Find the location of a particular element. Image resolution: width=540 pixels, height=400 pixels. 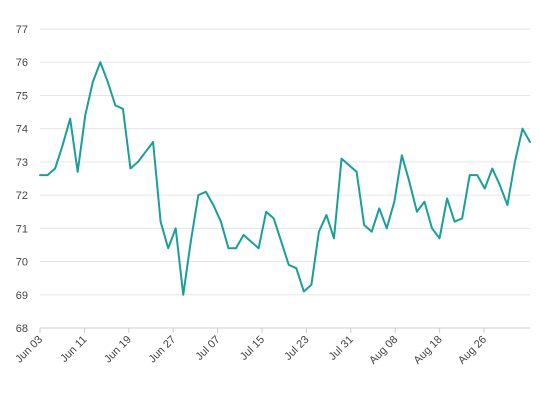

x-tick-label: Jun 03 is located at coordinates (29, 350).